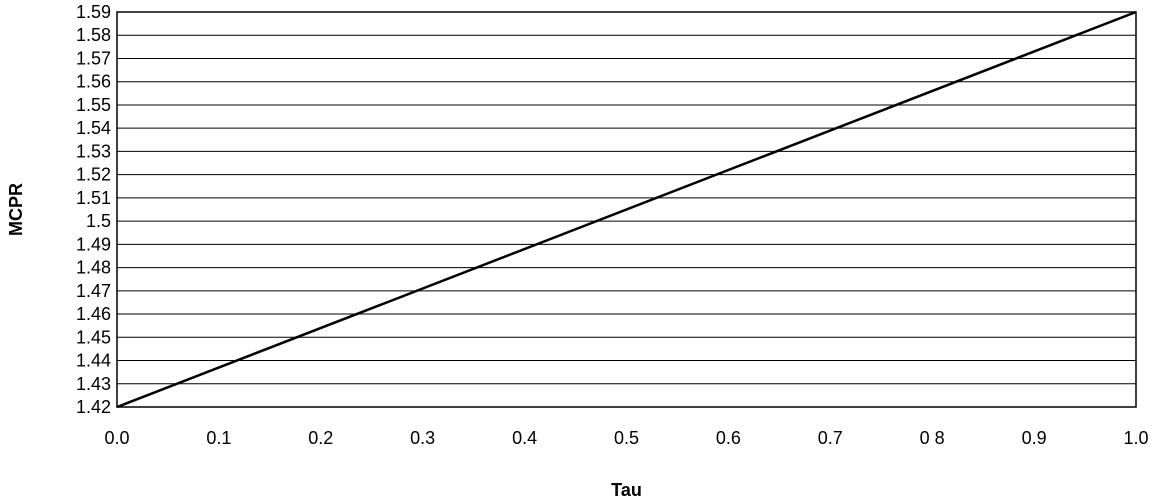 This screenshot has height=504, width=1163. What do you see at coordinates (728, 438) in the screenshot?
I see `x-tick-label: 0.6` at bounding box center [728, 438].